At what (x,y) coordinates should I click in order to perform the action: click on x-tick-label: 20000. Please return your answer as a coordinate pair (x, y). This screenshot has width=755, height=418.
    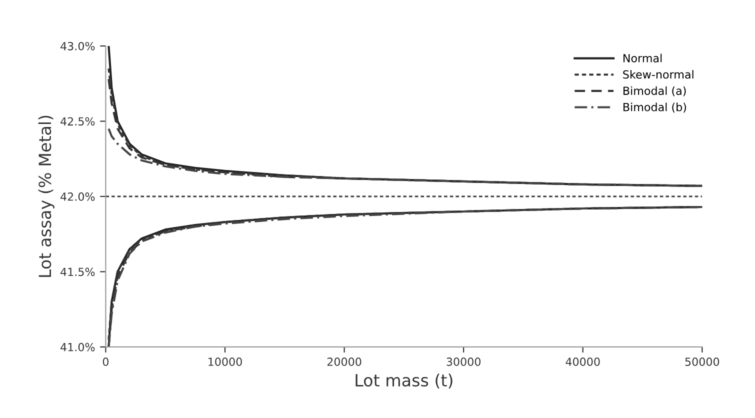
    Looking at the image, I should click on (344, 362).